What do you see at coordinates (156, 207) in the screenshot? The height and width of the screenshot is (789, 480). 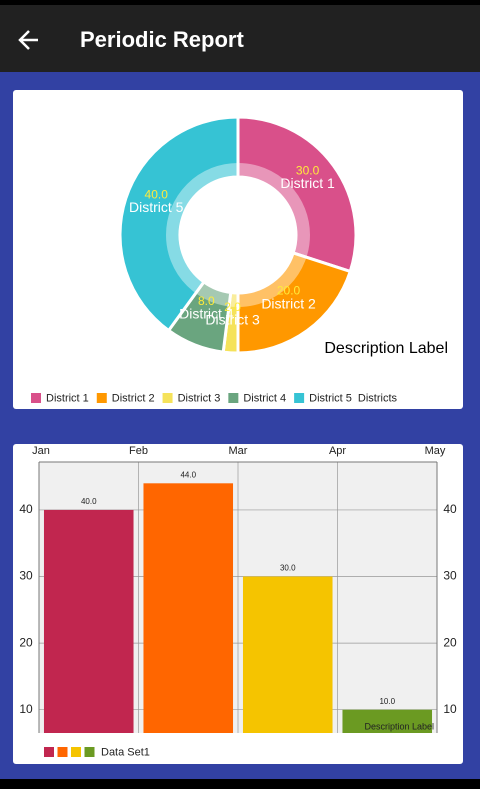 I see `slice-label: District 5` at bounding box center [156, 207].